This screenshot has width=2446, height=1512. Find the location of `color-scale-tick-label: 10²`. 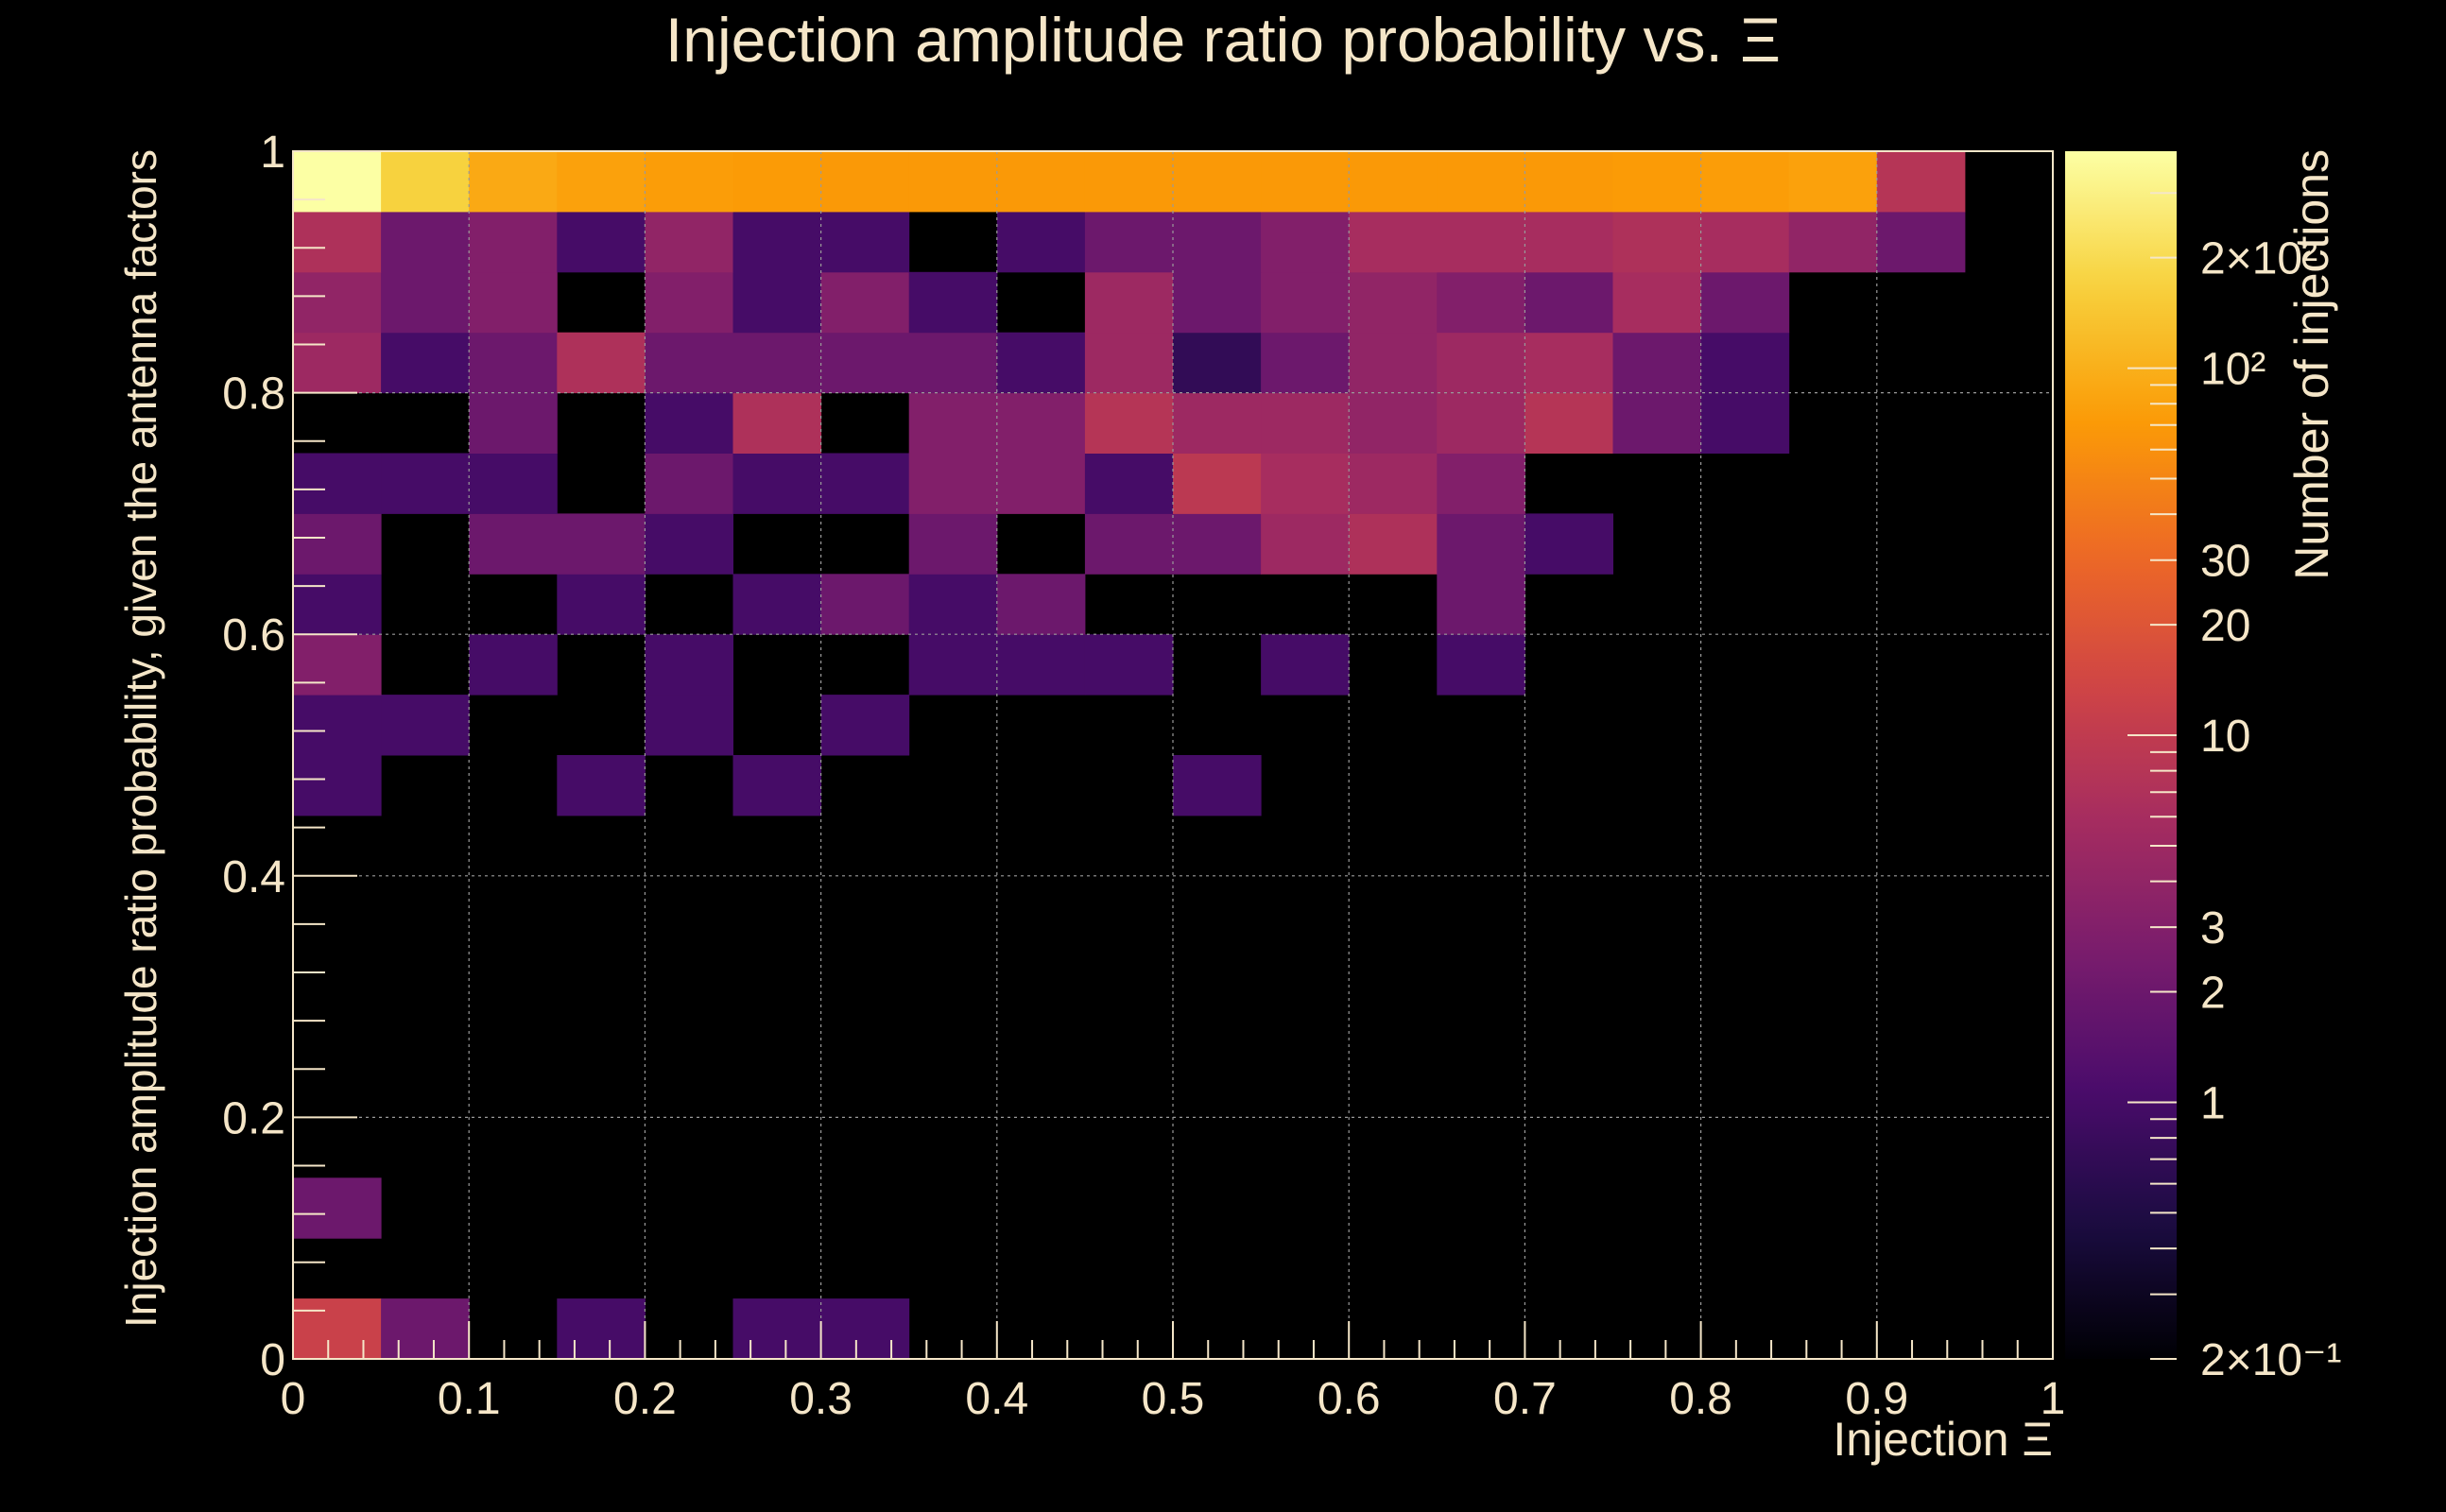

color-scale-tick-label: 10² is located at coordinates (2232, 370).